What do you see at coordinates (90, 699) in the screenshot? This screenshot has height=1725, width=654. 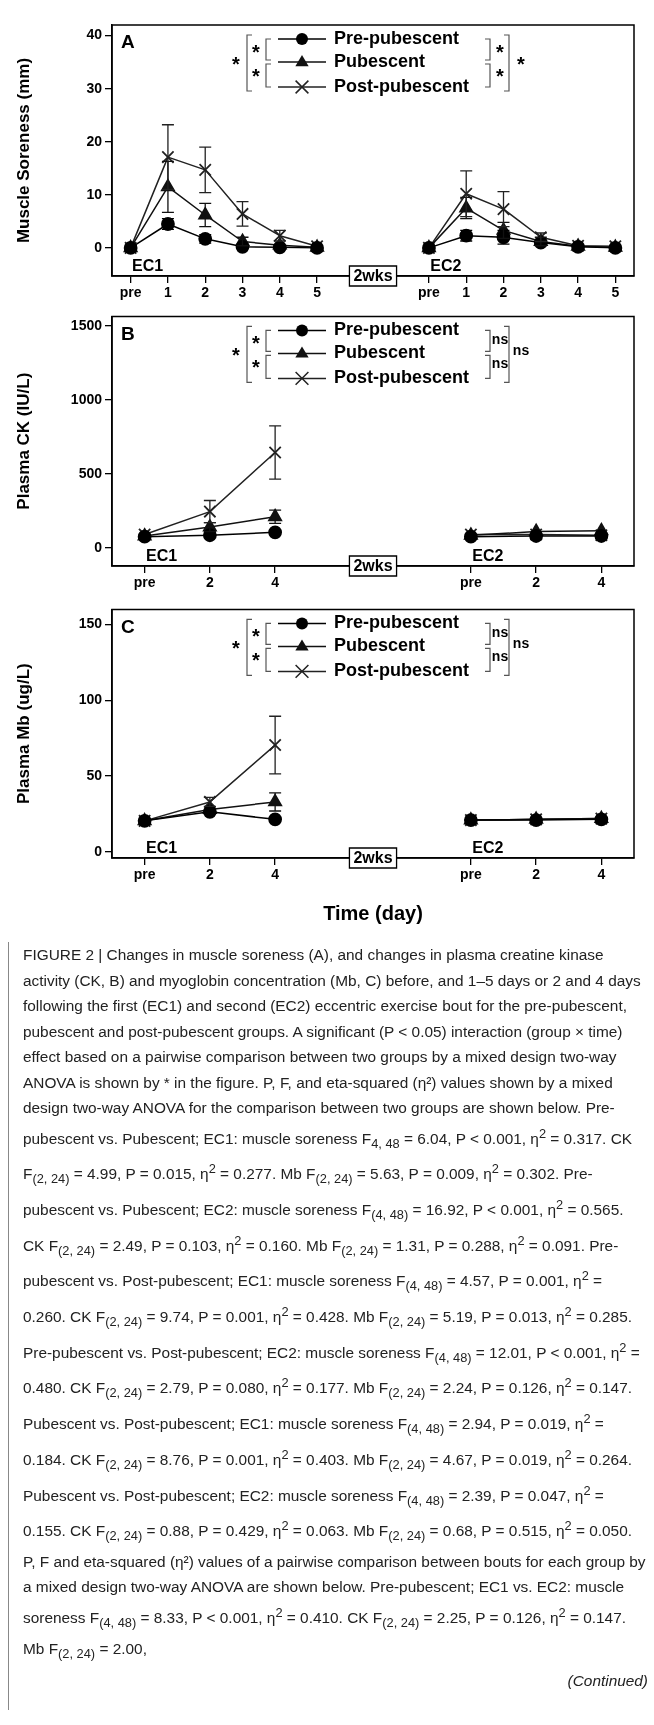 I see `y-tick-label: 100` at bounding box center [90, 699].